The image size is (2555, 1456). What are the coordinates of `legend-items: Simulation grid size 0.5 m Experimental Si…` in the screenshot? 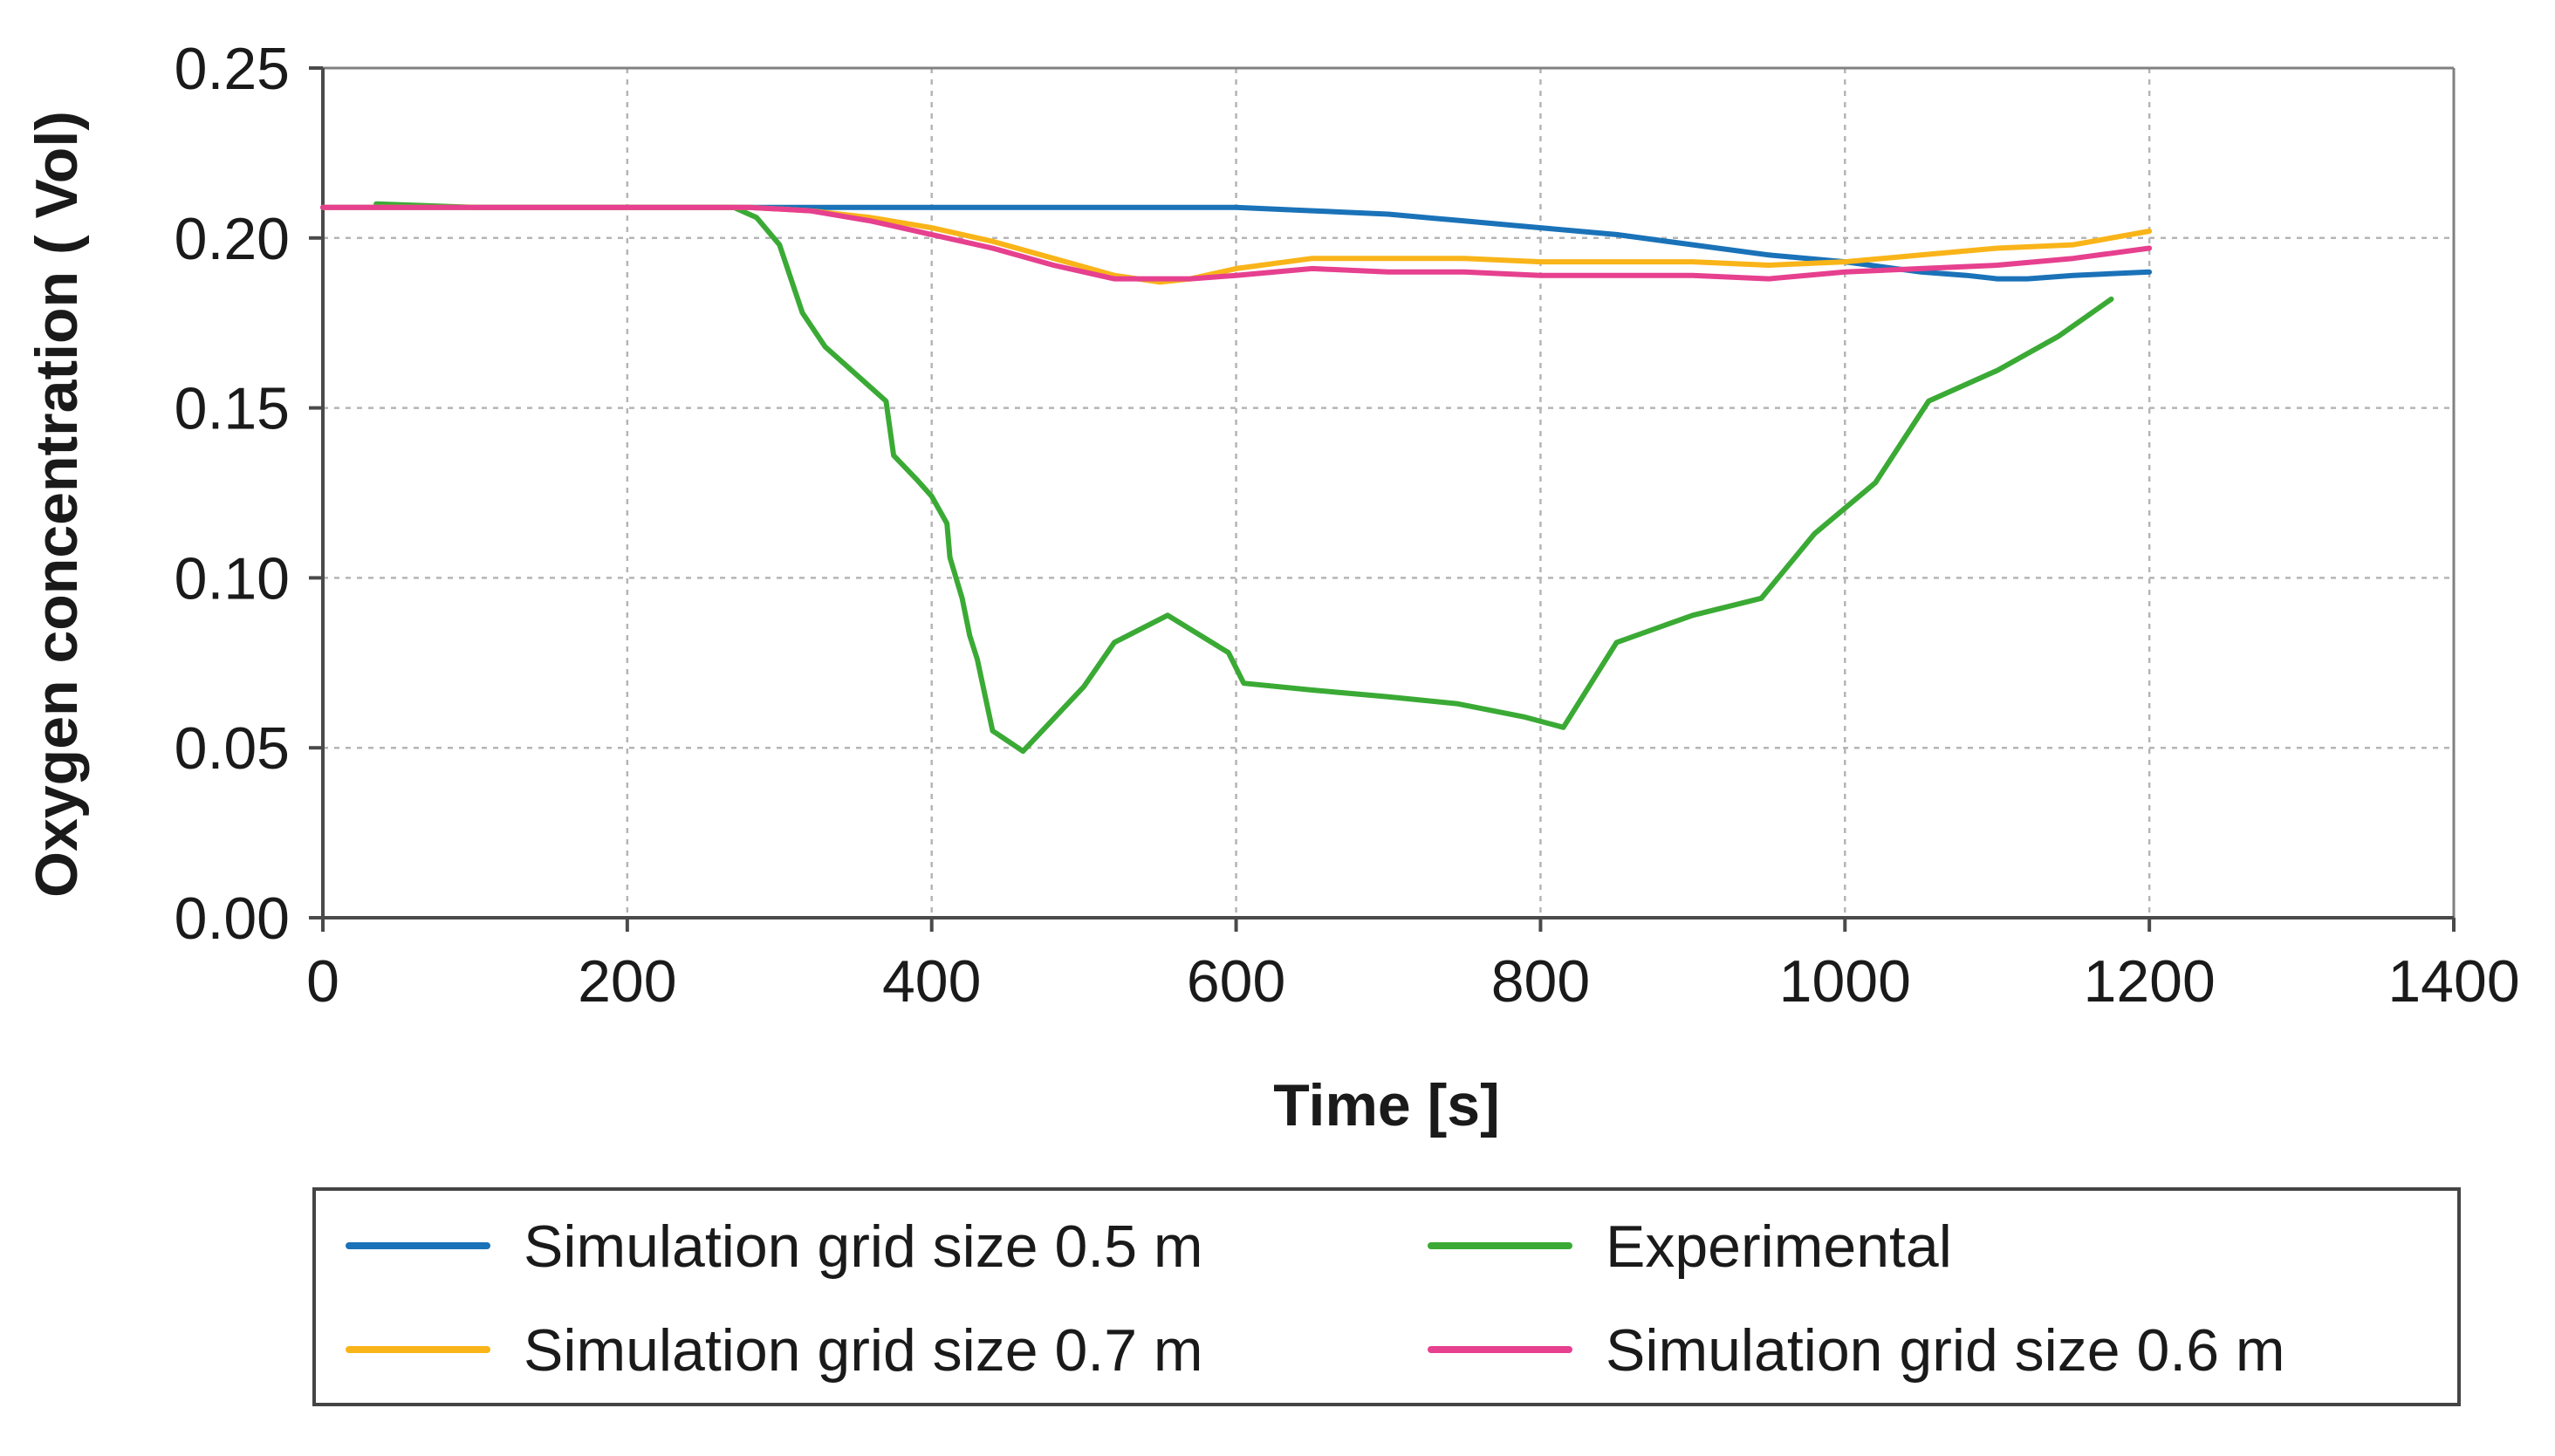 It's located at (1315, 1298).